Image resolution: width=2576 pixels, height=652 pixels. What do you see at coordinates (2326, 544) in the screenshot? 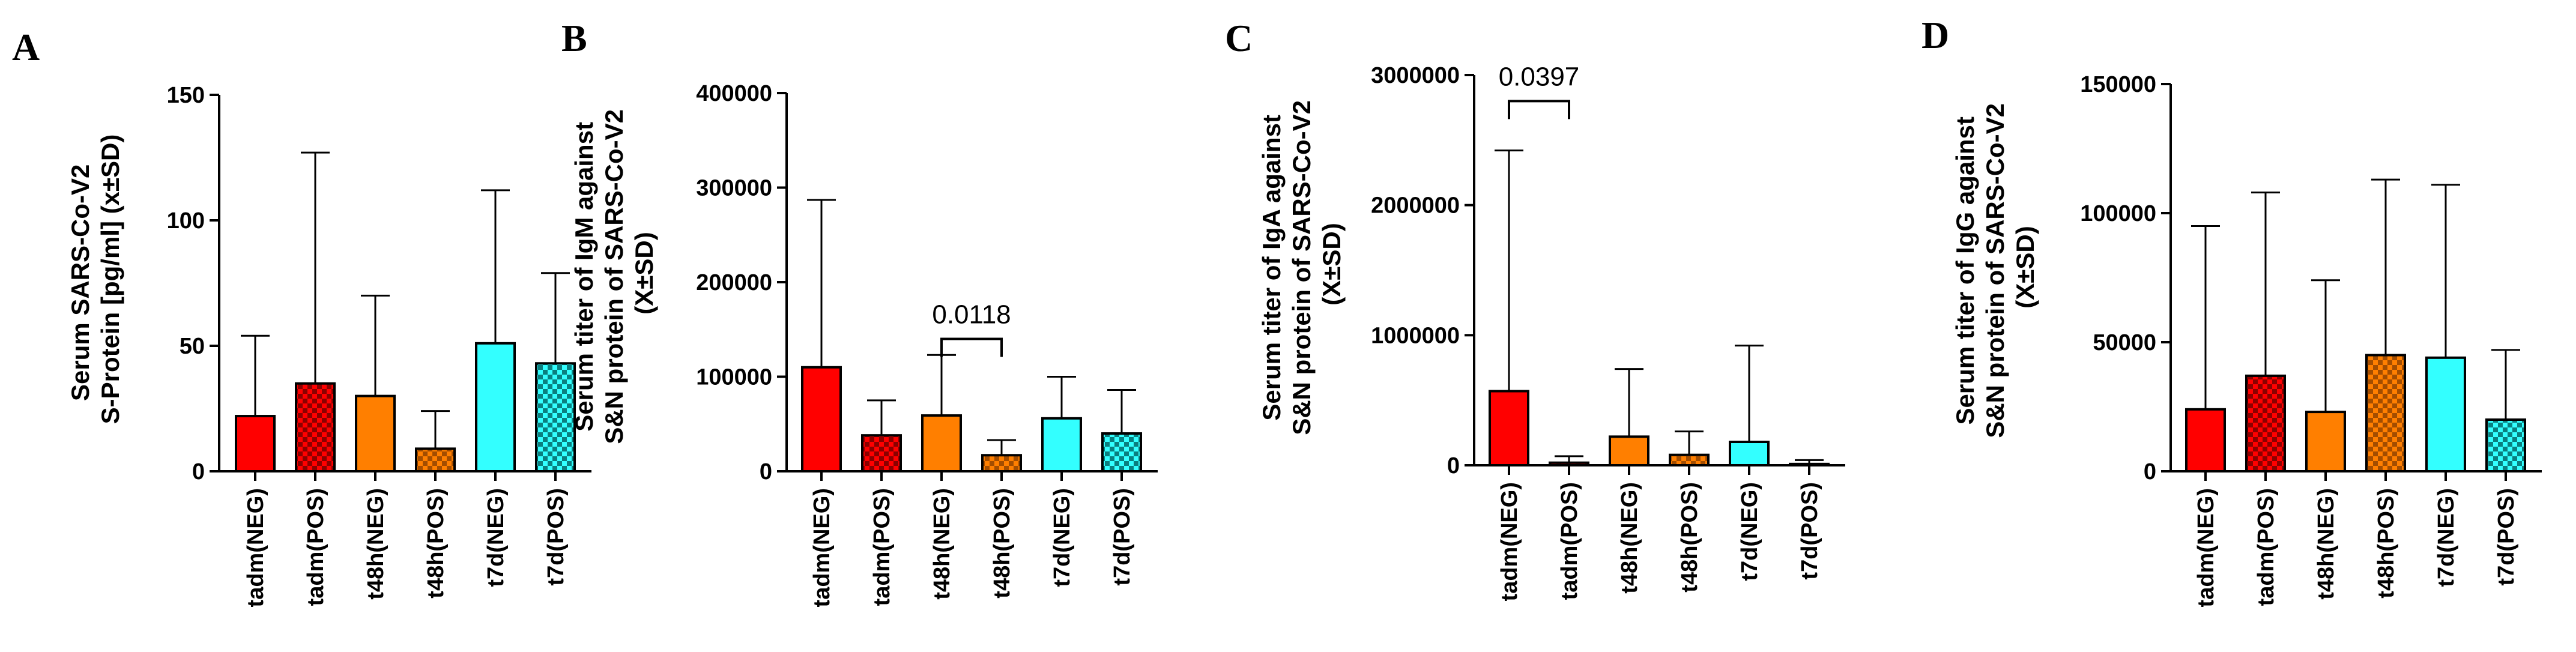
I see `category-label-d-2: t48h(NEG)` at bounding box center [2326, 544].